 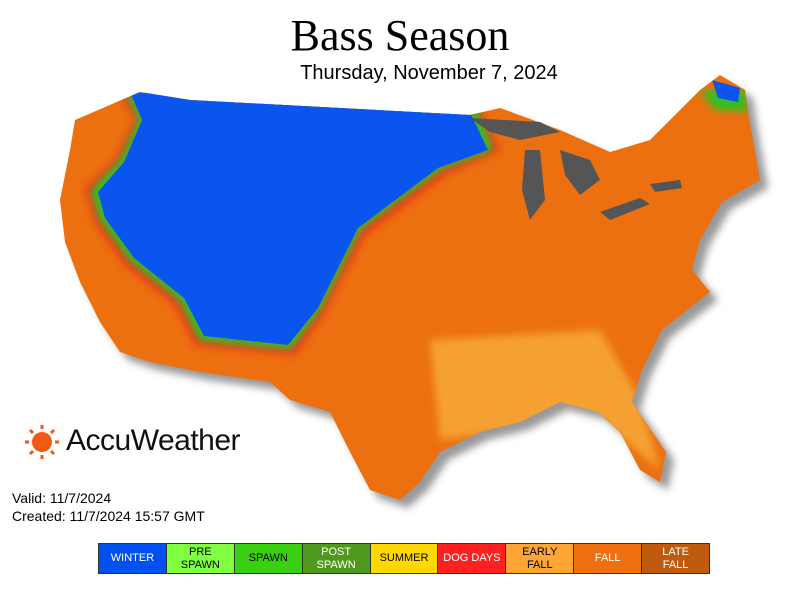 I want to click on legend-item: DOG DAYS, so click(x=472, y=558).